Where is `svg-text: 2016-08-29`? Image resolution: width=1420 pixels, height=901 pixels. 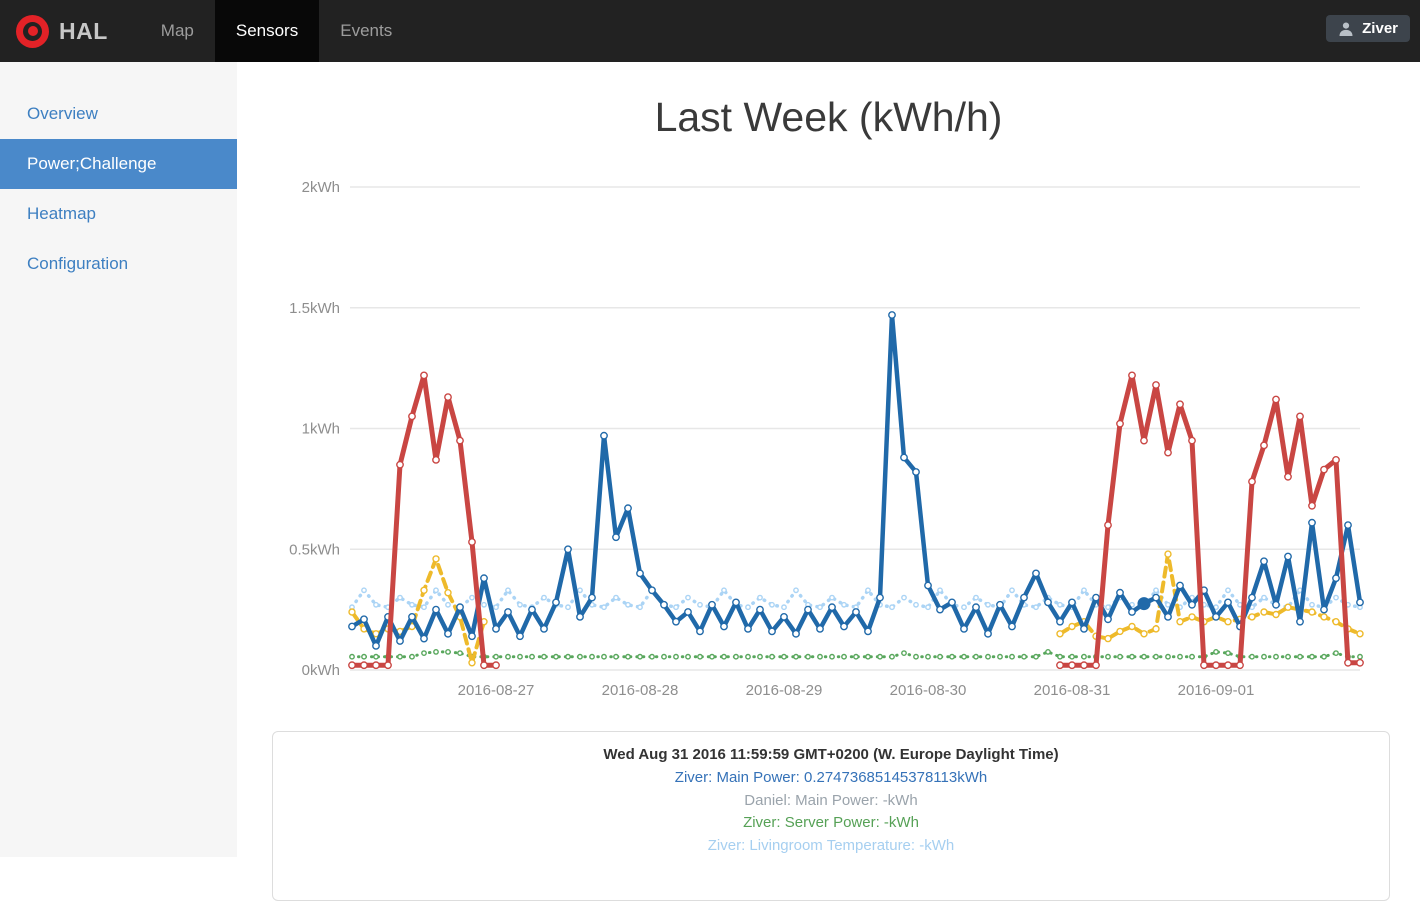
svg-text: 2016-08-29 is located at coordinates (784, 690).